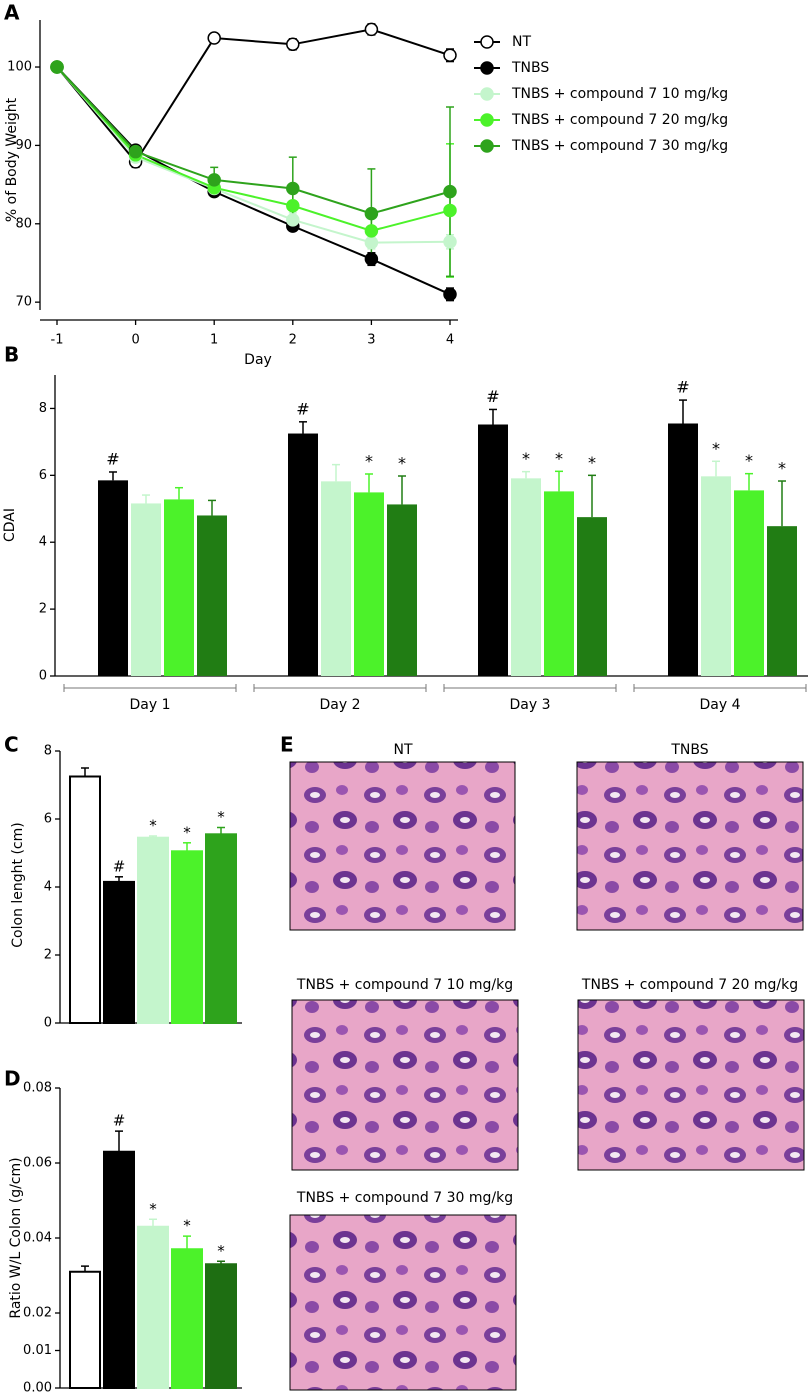  What do you see at coordinates (11, 745) in the screenshot?
I see `panel-label: C` at bounding box center [11, 745].